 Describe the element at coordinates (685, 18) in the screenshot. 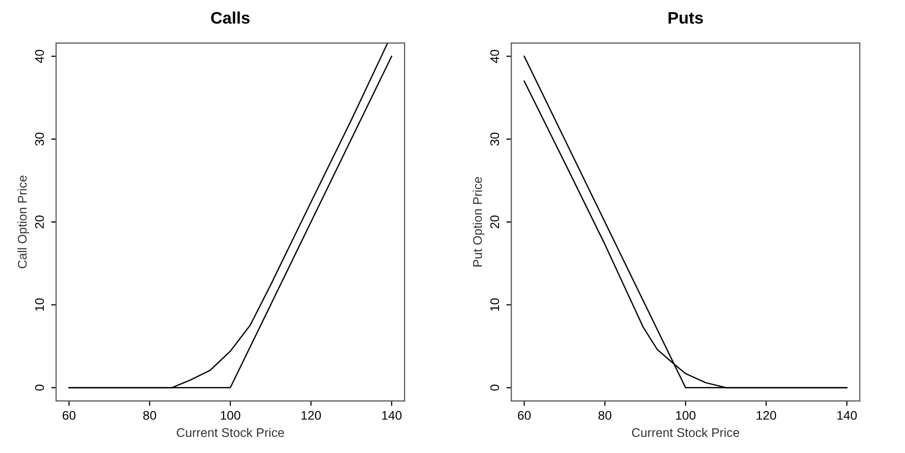

I see `chart-title: Puts` at that location.